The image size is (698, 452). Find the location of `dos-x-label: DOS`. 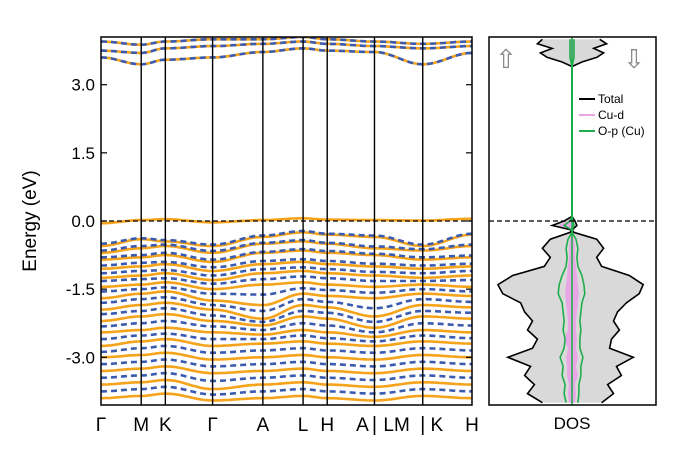

dos-x-label: DOS is located at coordinates (572, 423).